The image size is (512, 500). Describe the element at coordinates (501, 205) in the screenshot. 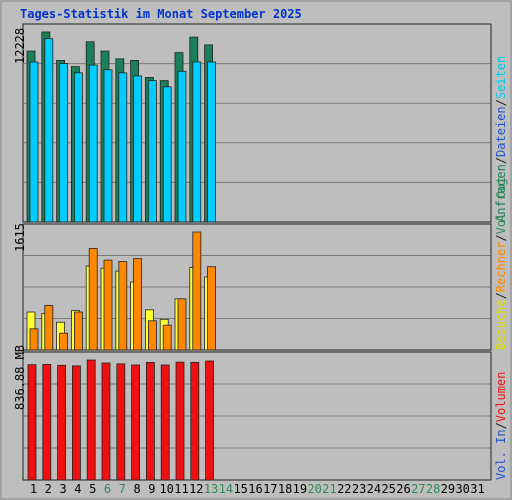

I see `legend-item: Vol. Out` at that location.